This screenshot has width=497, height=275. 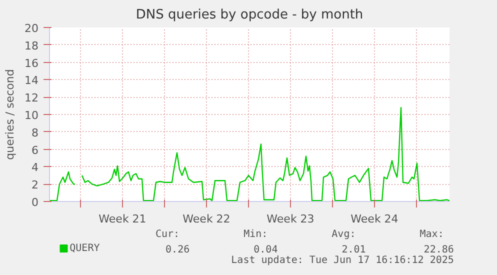 What do you see at coordinates (35, 202) in the screenshot?
I see `y-tick-label: 0` at bounding box center [35, 202].